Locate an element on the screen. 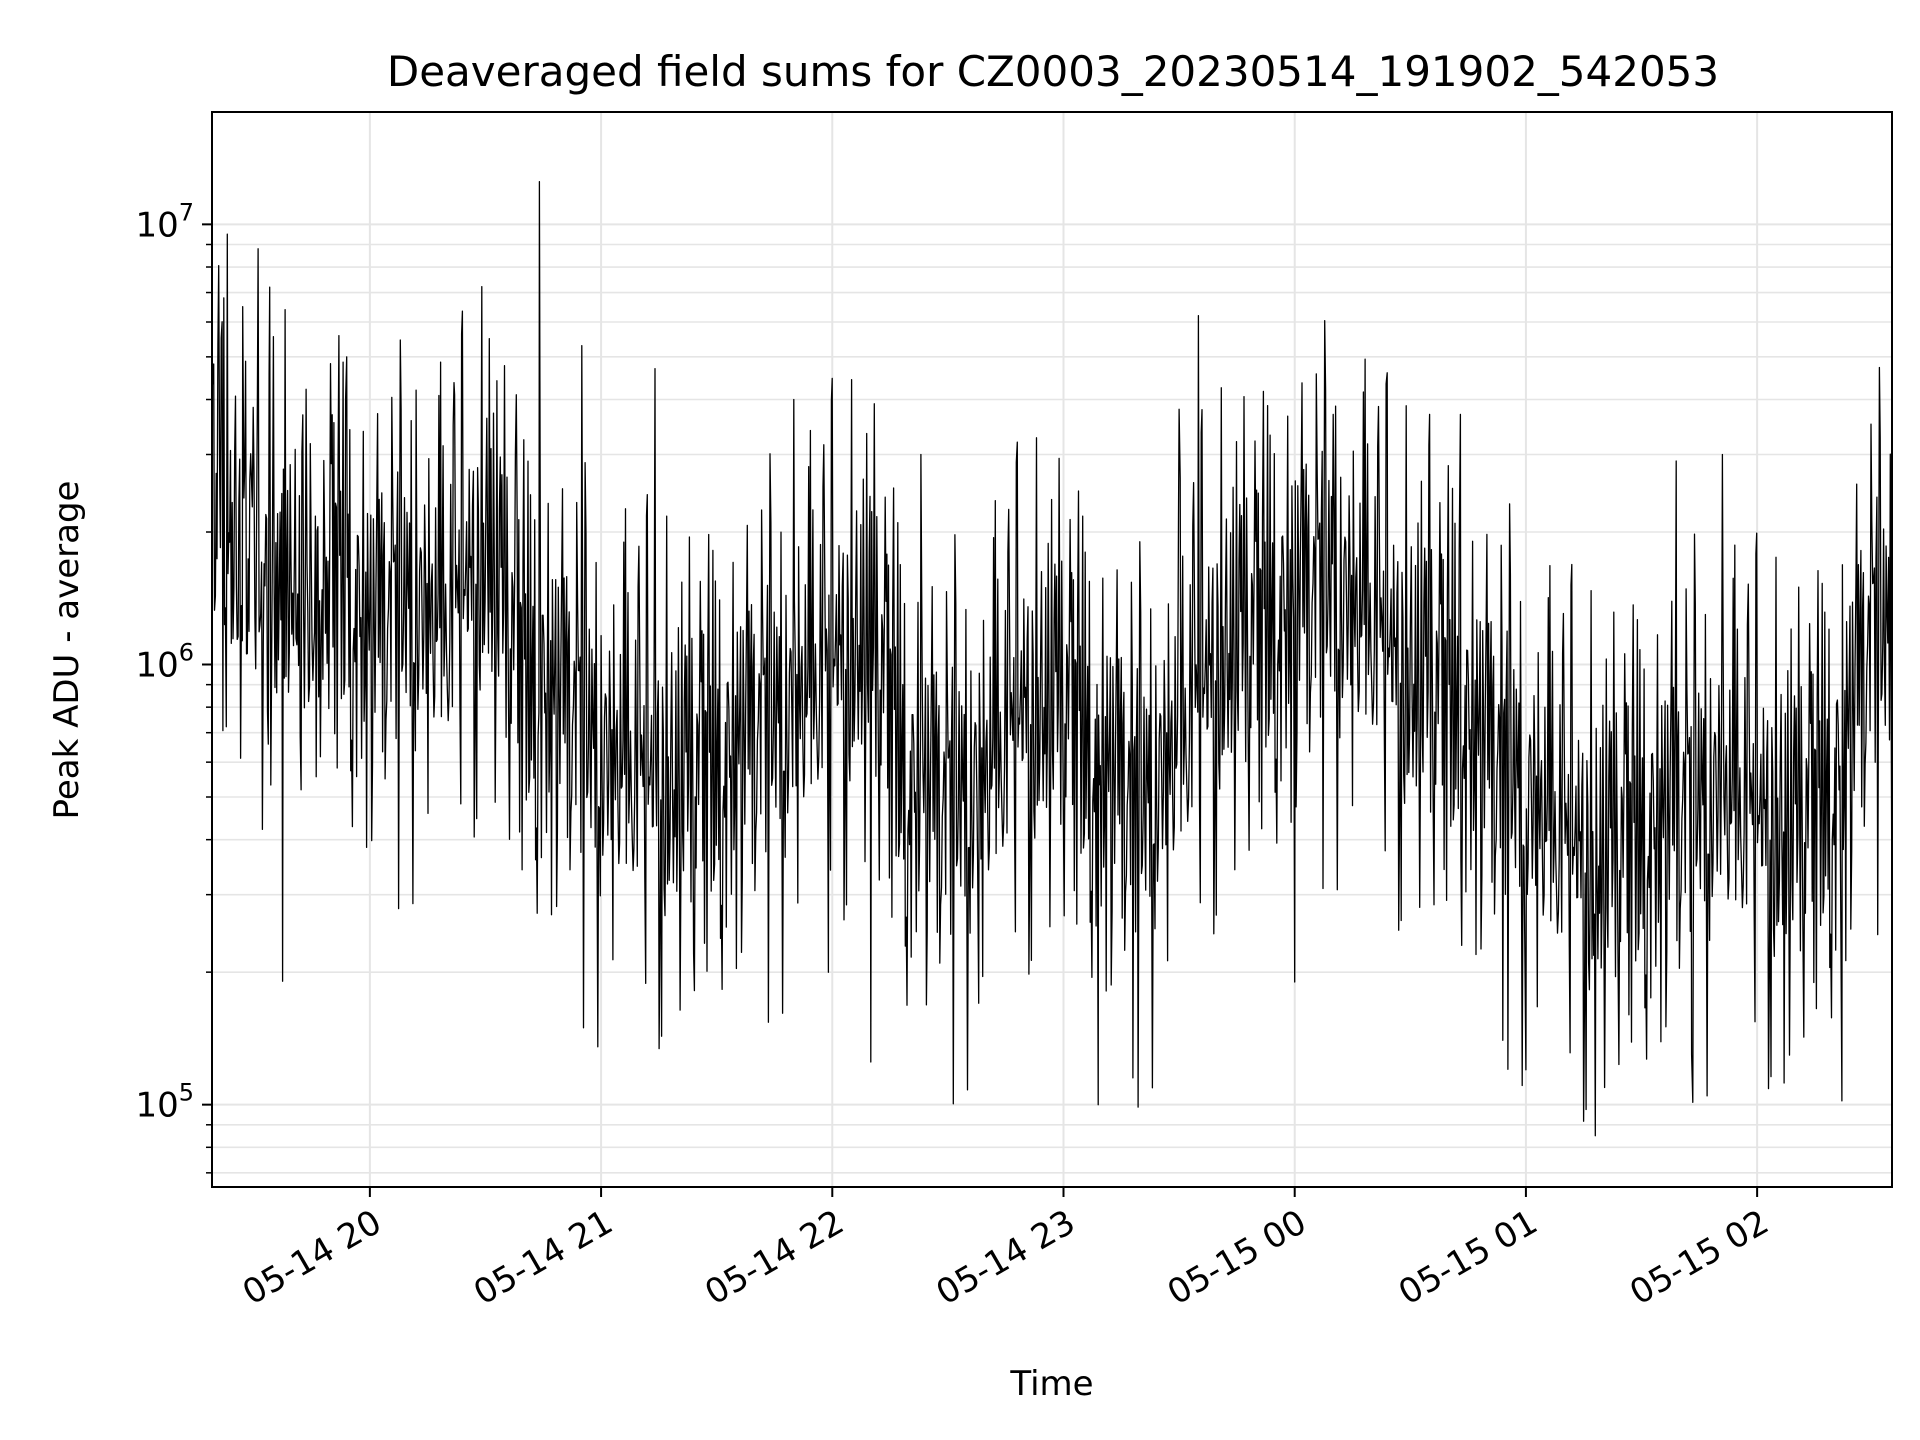 The width and height of the screenshot is (1920, 1440). x-tick-label: 05-15 02 is located at coordinates (1699, 1257).